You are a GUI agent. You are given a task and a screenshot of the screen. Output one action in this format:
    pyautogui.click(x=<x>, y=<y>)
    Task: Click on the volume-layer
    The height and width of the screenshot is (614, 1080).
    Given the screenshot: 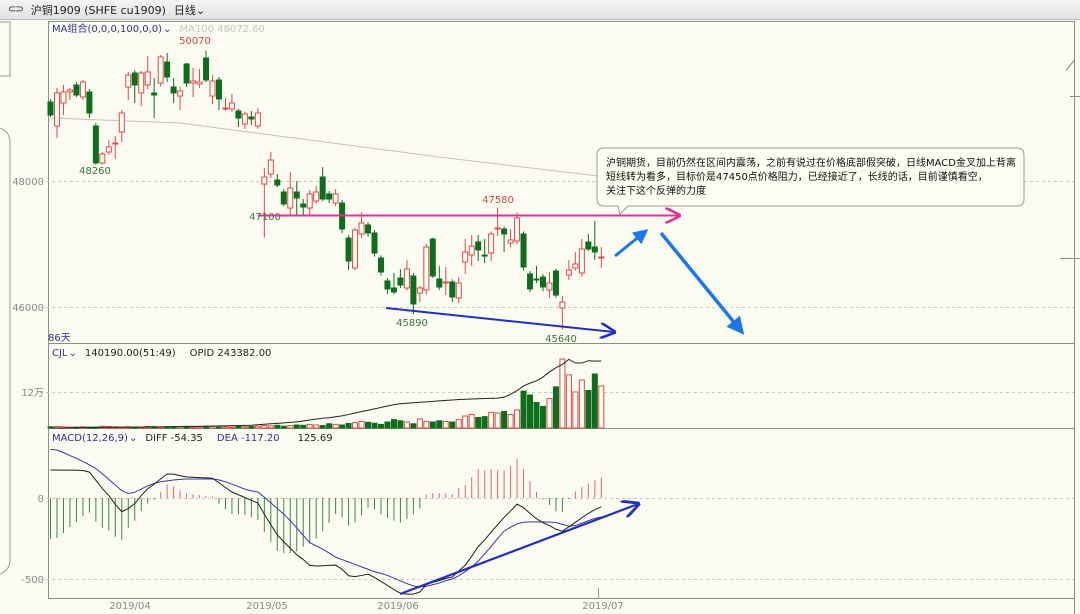 What is the action you would take?
    pyautogui.click(x=326, y=393)
    